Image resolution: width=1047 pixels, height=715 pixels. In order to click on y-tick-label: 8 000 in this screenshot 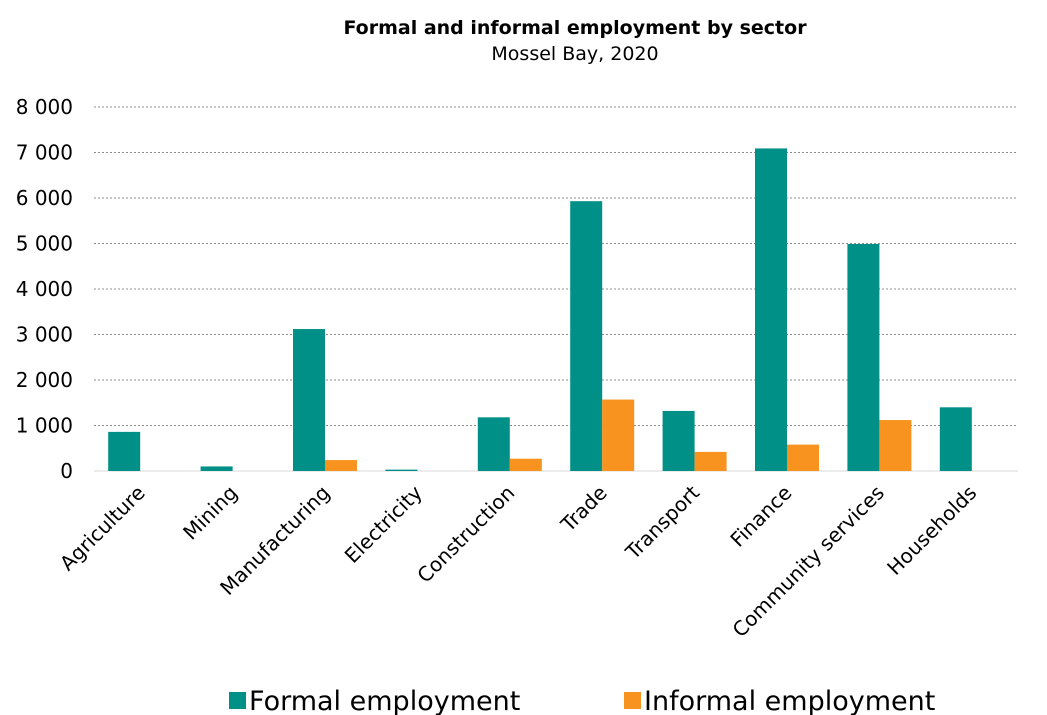, I will do `click(44, 107)`.